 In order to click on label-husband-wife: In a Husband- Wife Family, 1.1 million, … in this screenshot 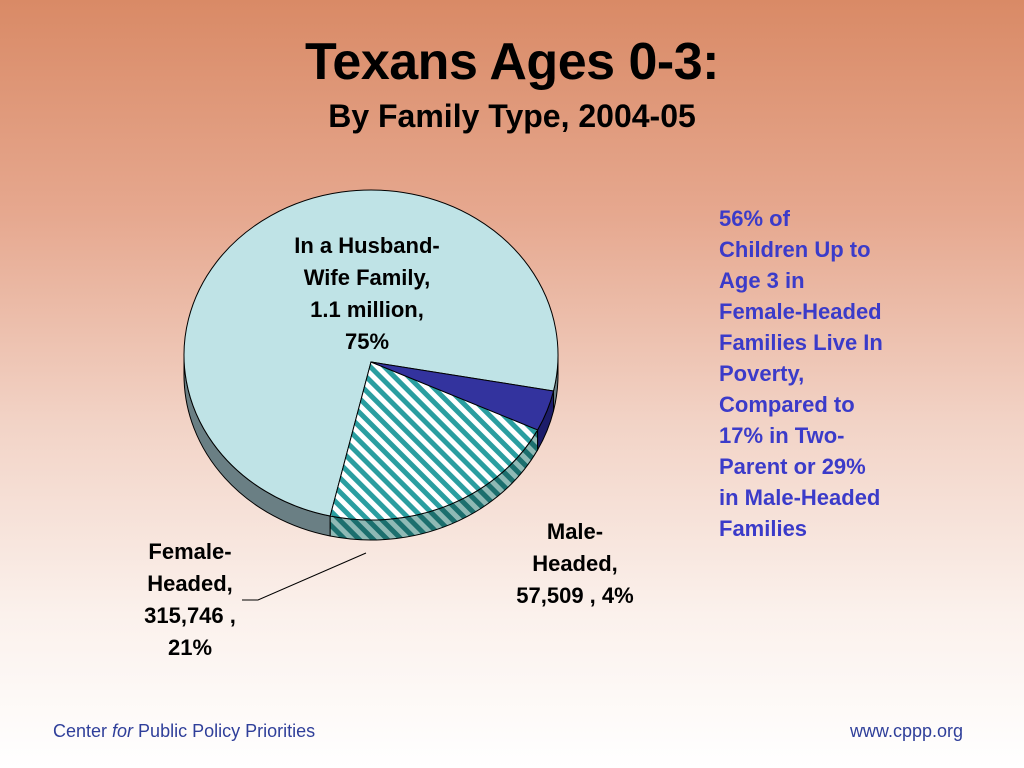, I will do `click(367, 293)`.